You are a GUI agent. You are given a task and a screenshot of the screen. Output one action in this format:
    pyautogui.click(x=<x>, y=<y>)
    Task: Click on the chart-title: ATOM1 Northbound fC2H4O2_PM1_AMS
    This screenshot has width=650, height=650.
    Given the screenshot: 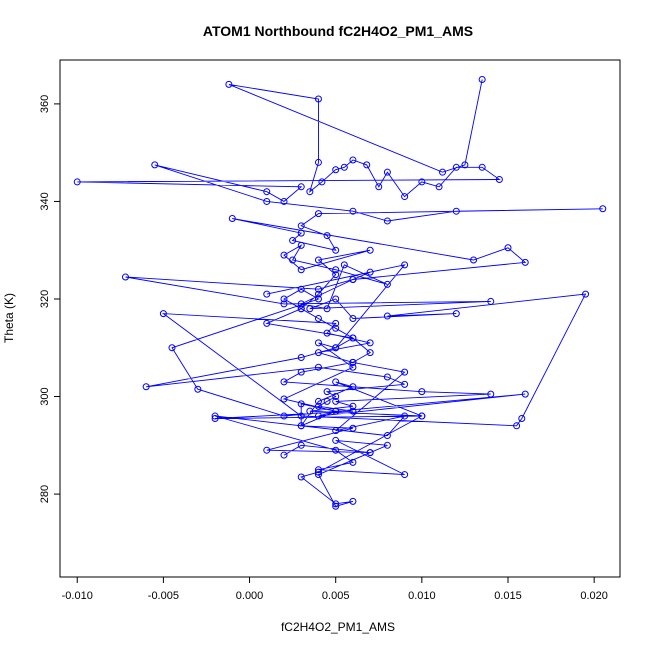 What is the action you would take?
    pyautogui.click(x=338, y=31)
    